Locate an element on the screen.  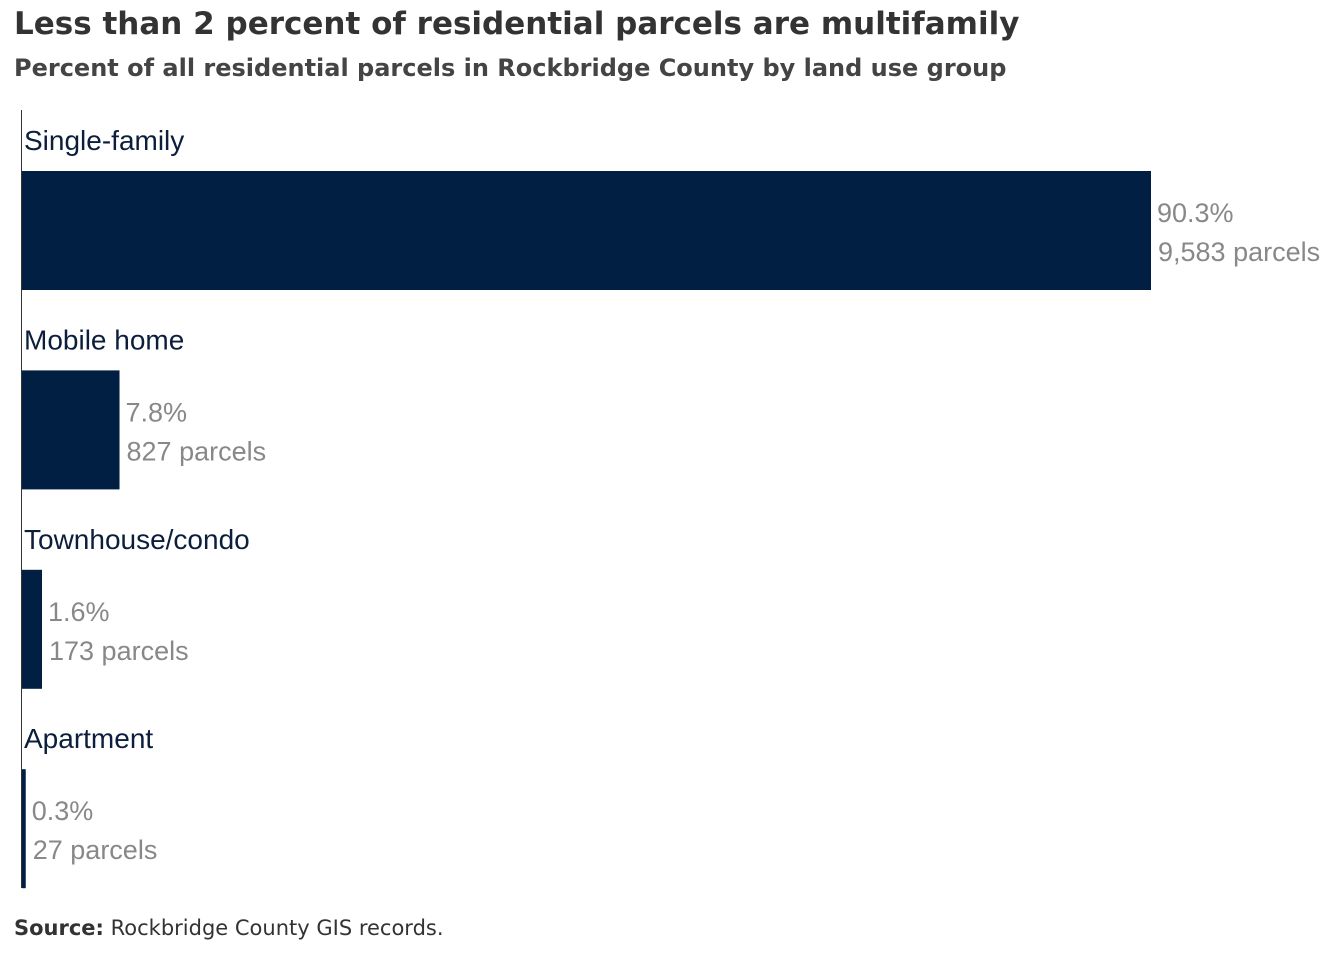
source-label: Source: is located at coordinates (59, 928).